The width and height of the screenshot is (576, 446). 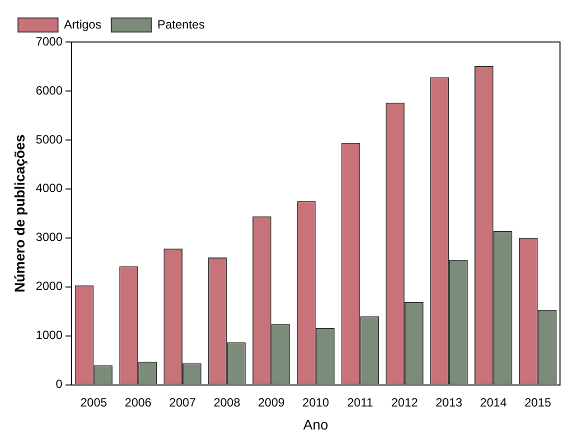 I want to click on x-tick-label: 2007, so click(x=182, y=402).